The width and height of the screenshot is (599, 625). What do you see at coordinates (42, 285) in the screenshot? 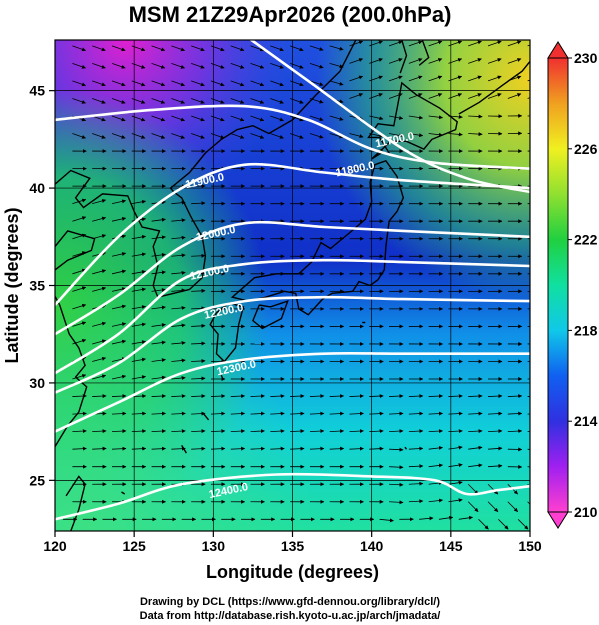
I see `y-axis: 25 30 35 40 45` at bounding box center [42, 285].